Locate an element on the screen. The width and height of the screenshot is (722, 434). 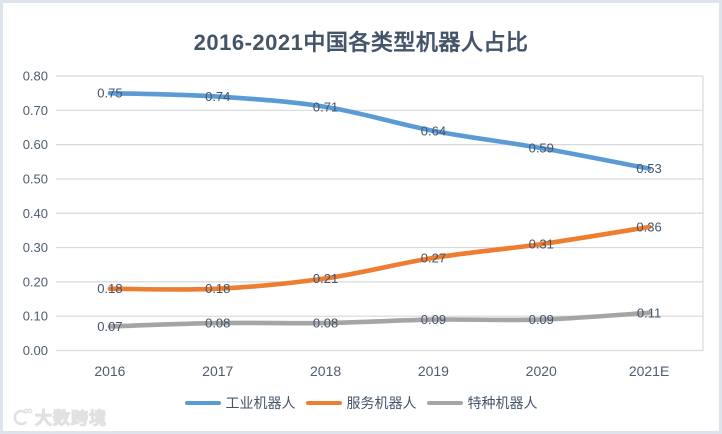
x-axis-label: 2021E is located at coordinates (649, 371).